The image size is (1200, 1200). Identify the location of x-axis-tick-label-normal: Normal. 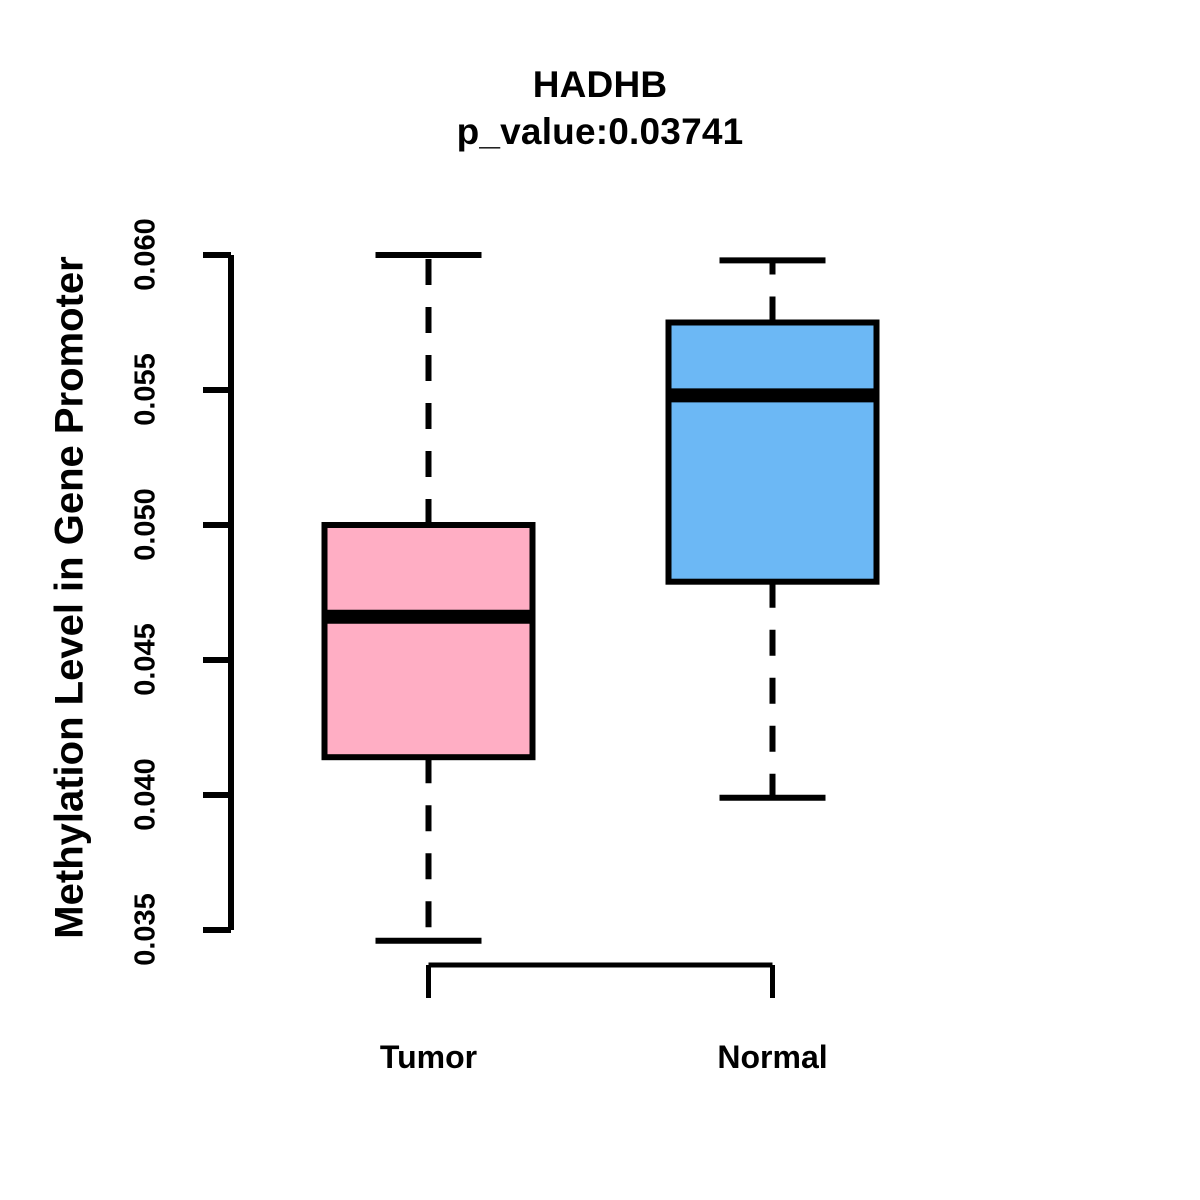
(772, 1057).